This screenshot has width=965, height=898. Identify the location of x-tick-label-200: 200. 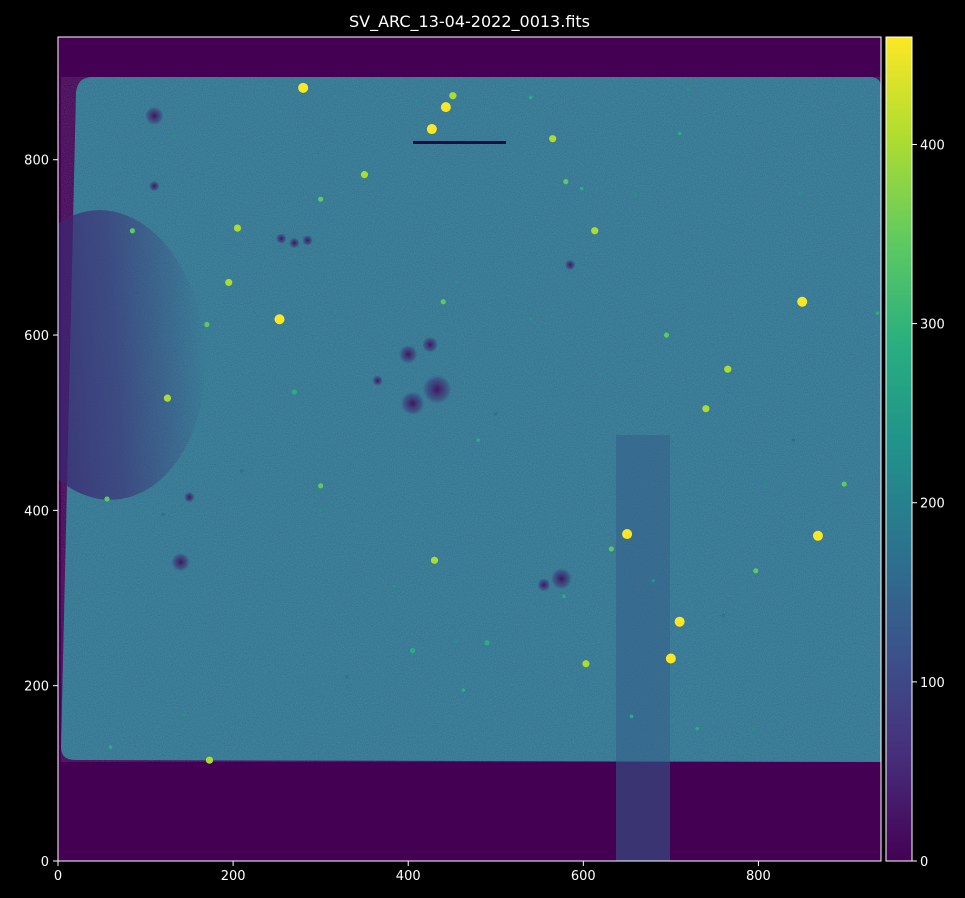
(233, 876).